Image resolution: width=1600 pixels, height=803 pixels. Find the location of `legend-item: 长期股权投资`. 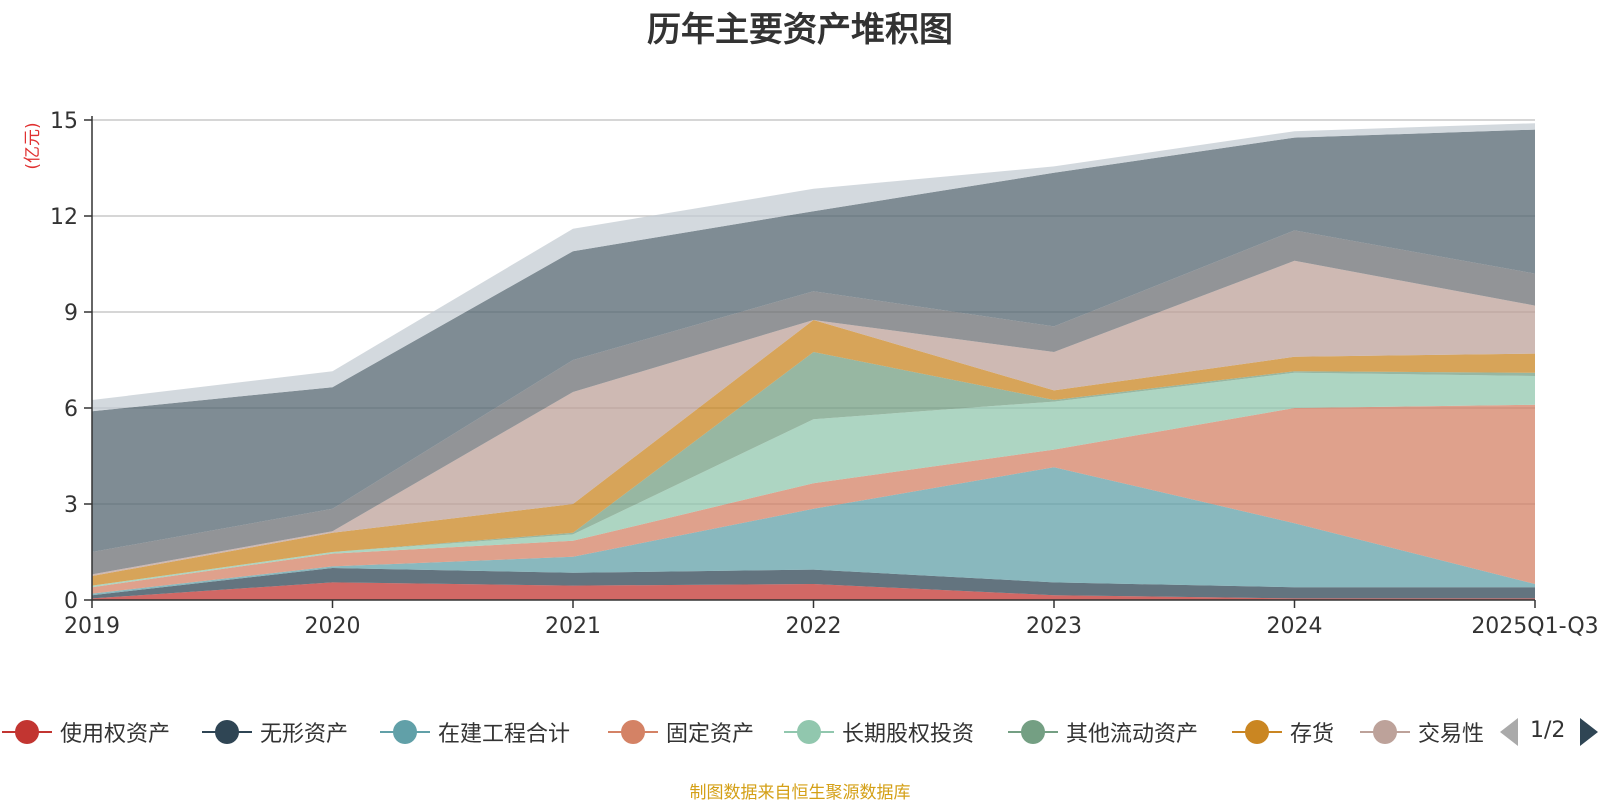

legend-item: 长期股权投资 is located at coordinates (879, 732).